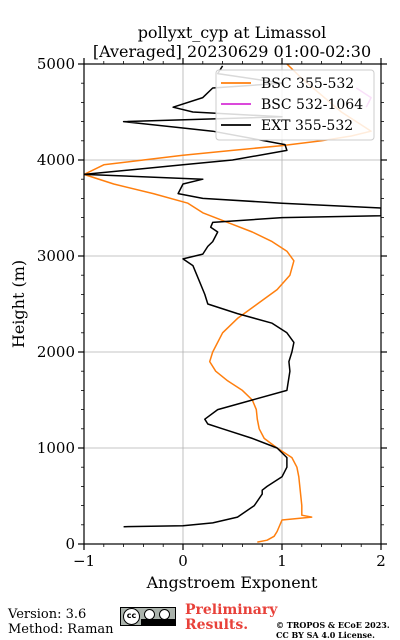 Image resolution: width=400 pixels, height=640 pixels. Describe the element at coordinates (312, 105) in the screenshot. I see `legend-label-2: BSC 532-1064` at that location.